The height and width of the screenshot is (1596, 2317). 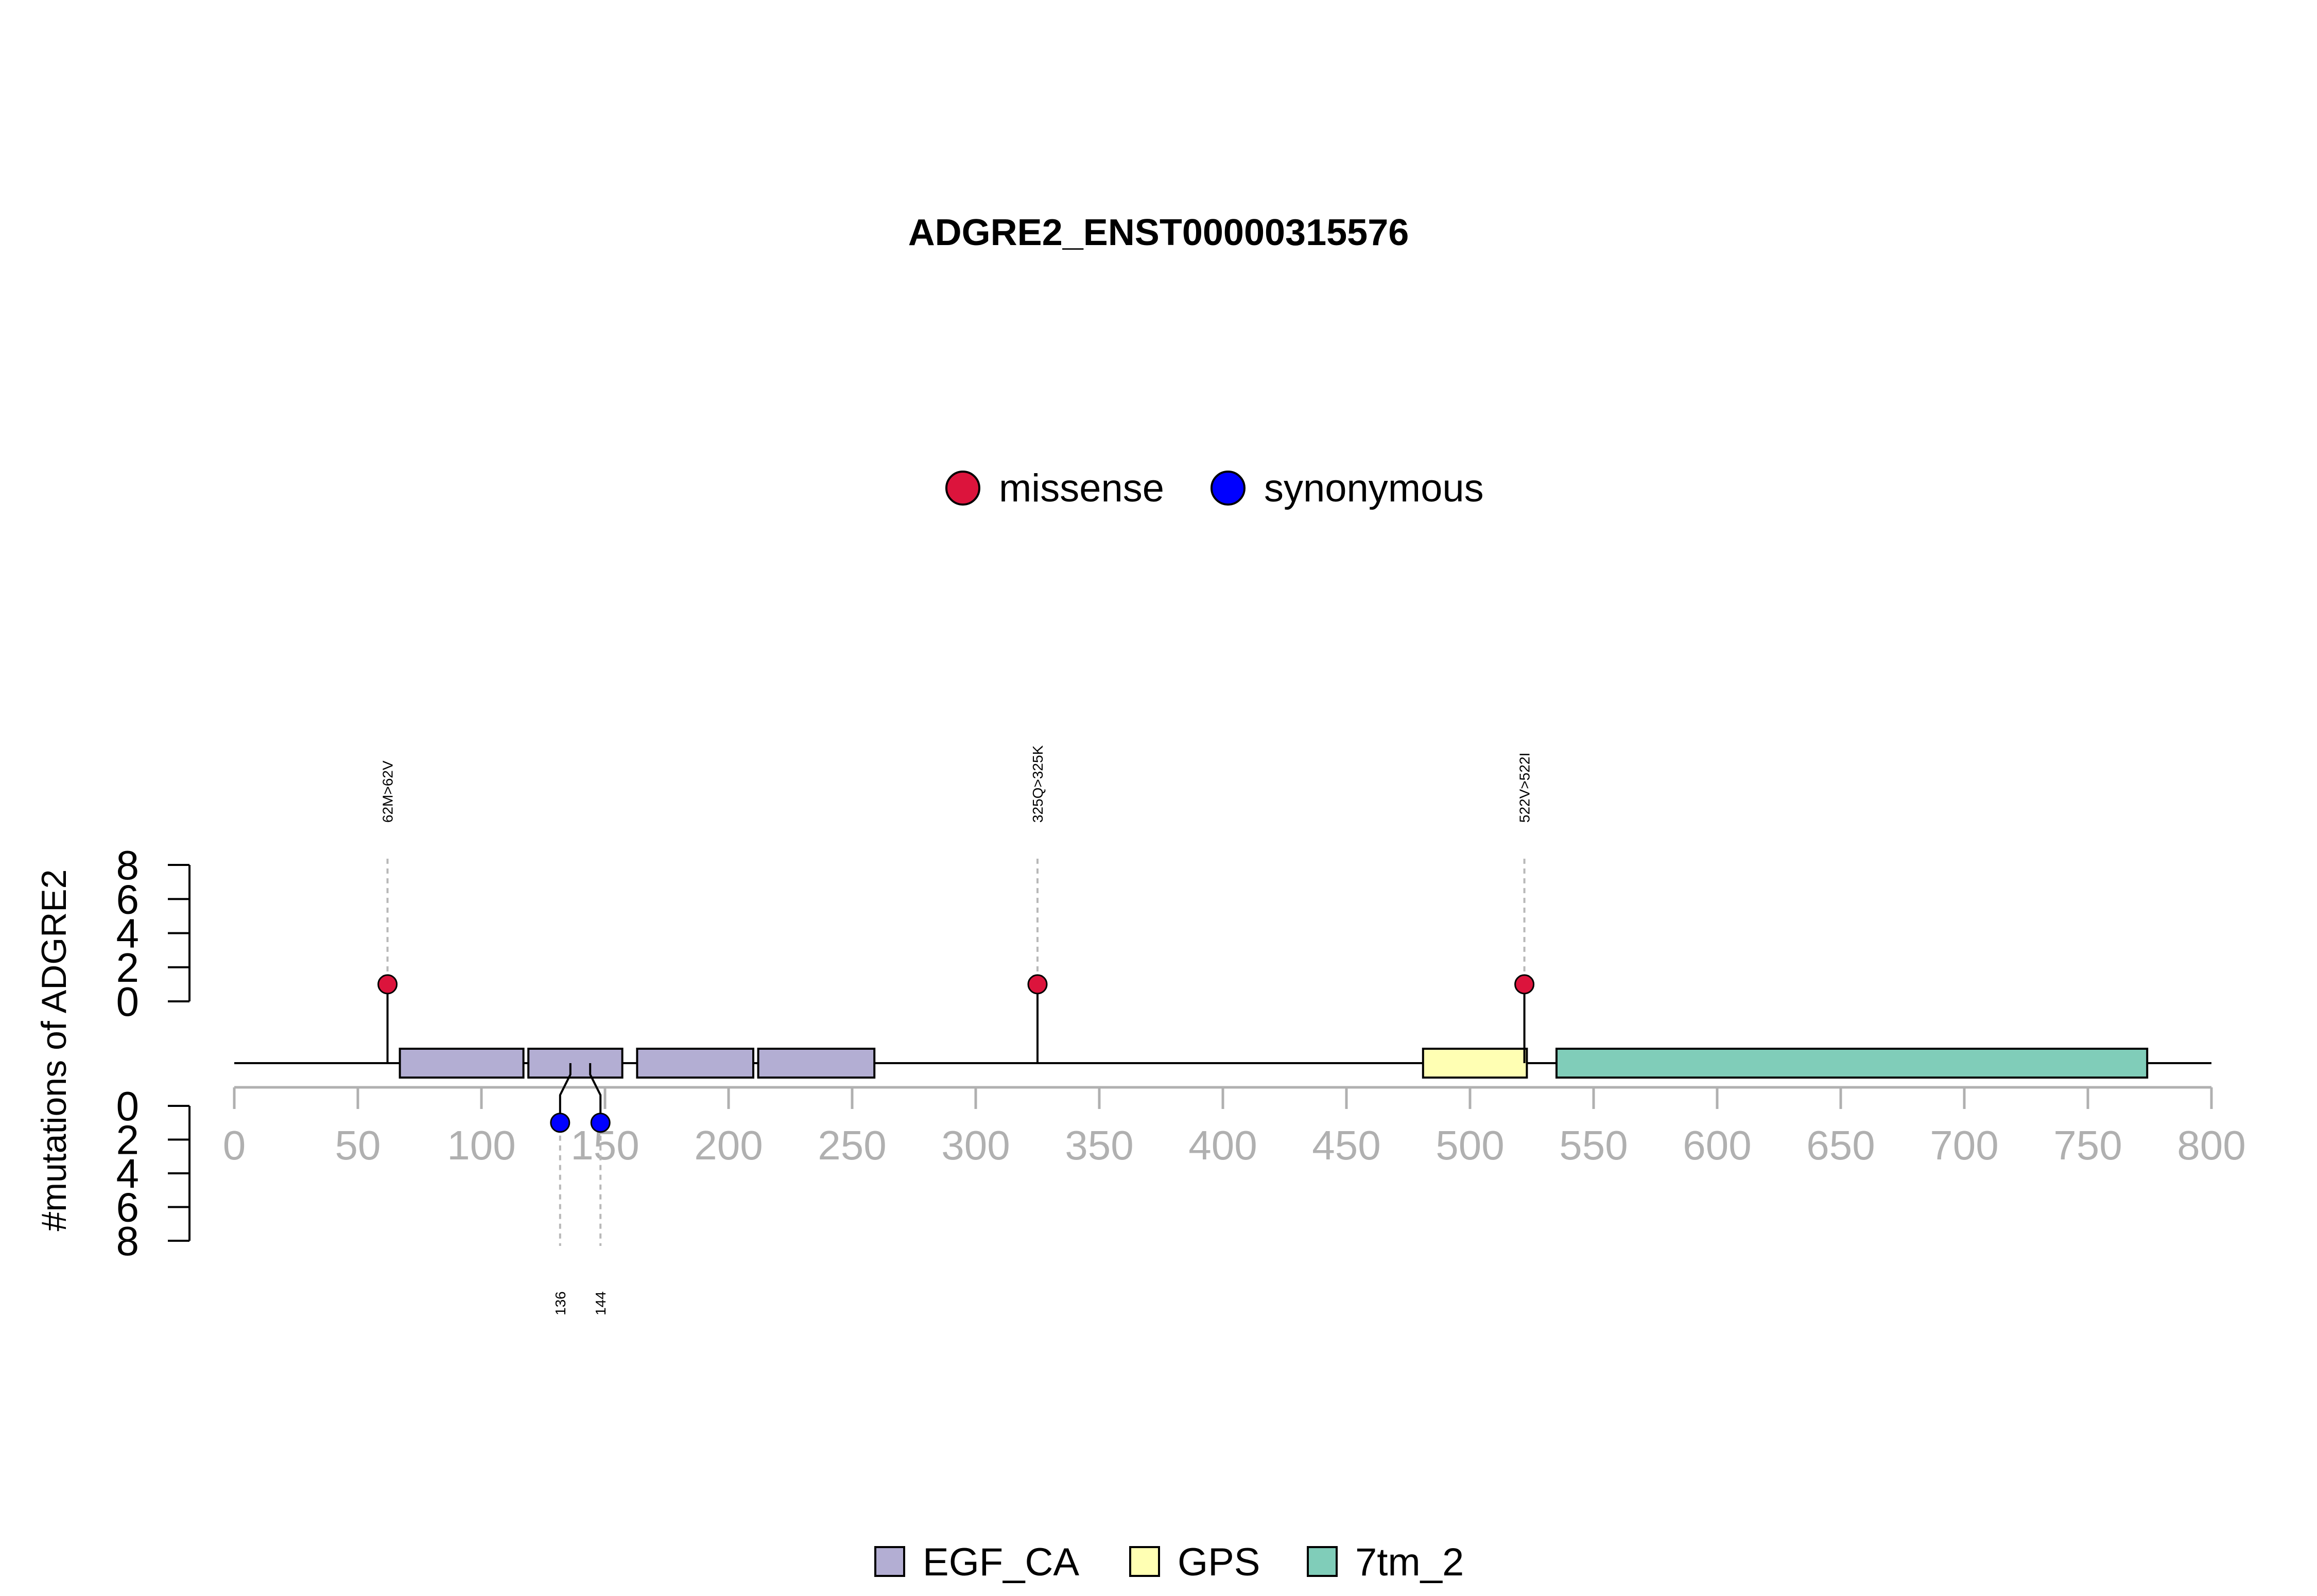 What do you see at coordinates (1222, 1145) in the screenshot?
I see `x-tick-label: 400` at bounding box center [1222, 1145].